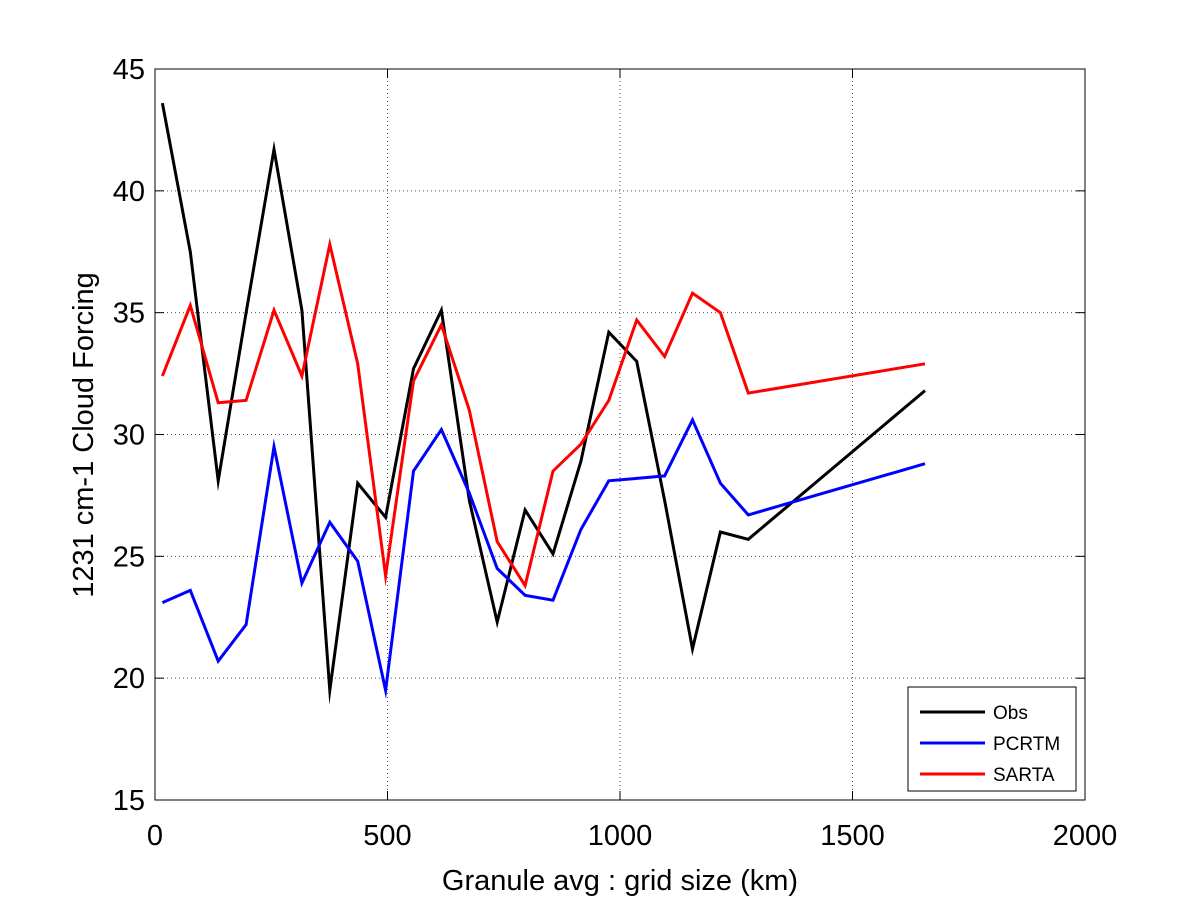 This screenshot has width=1200, height=905. I want to click on y-tick-label: 25, so click(129, 557).